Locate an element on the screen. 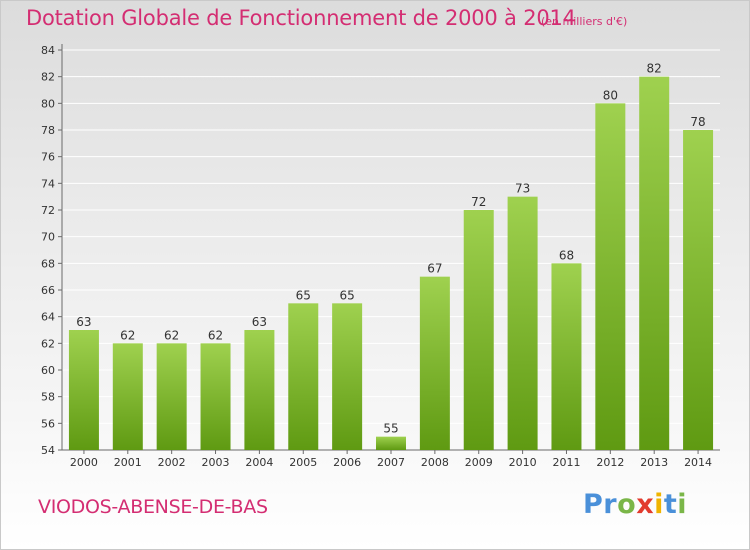 The width and height of the screenshot is (750, 550). y-tick-label: 70 is located at coordinates (48, 237).